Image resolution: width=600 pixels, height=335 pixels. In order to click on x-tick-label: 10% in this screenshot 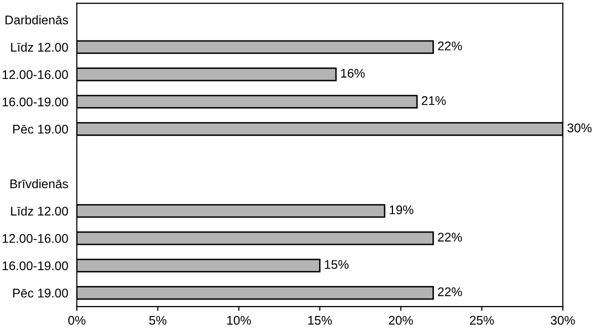, I will do `click(239, 320)`.